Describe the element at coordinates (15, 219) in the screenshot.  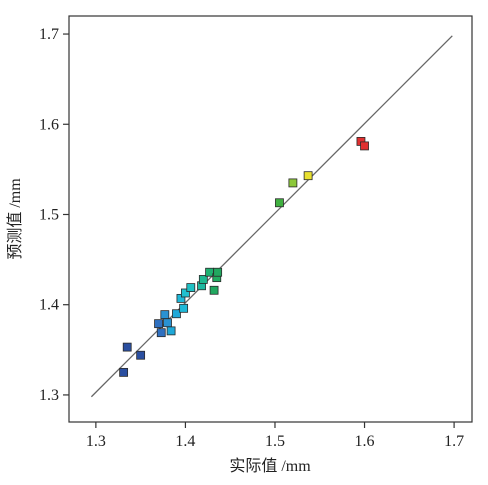
I see `y-axis-label: 预测值 /mm` at that location.